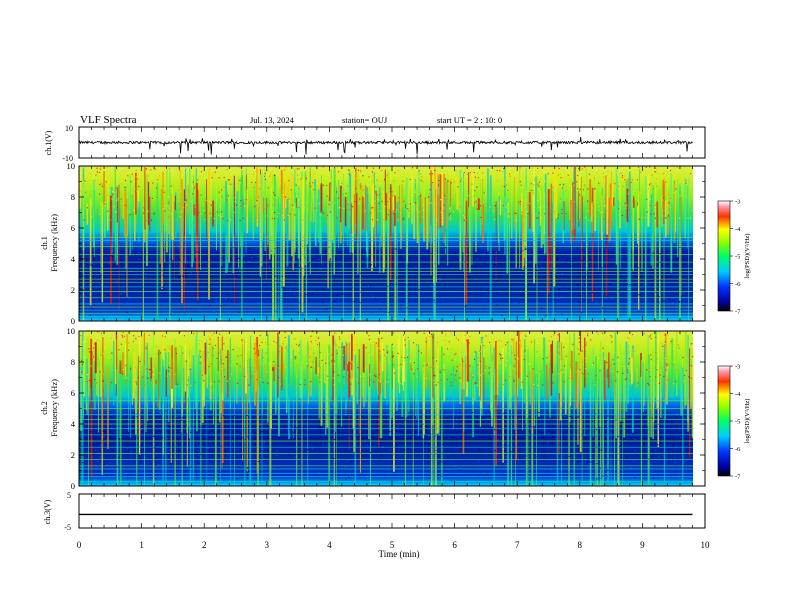 This screenshot has height=612, width=792. I want to click on spectrogram-ytick-label: 6, so click(73, 393).